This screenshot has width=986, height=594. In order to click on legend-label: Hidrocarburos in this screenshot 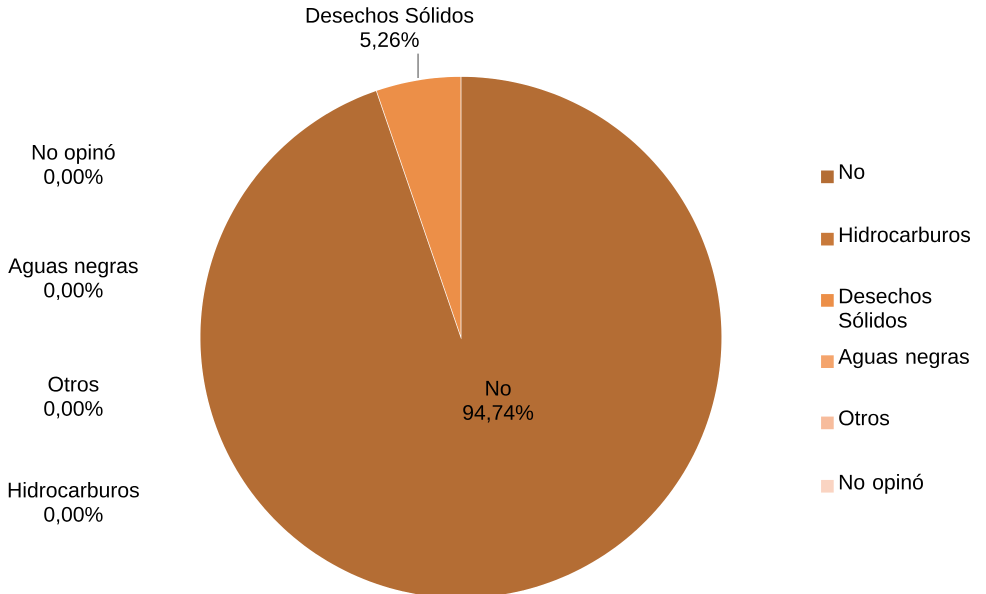, I will do `click(905, 234)`.